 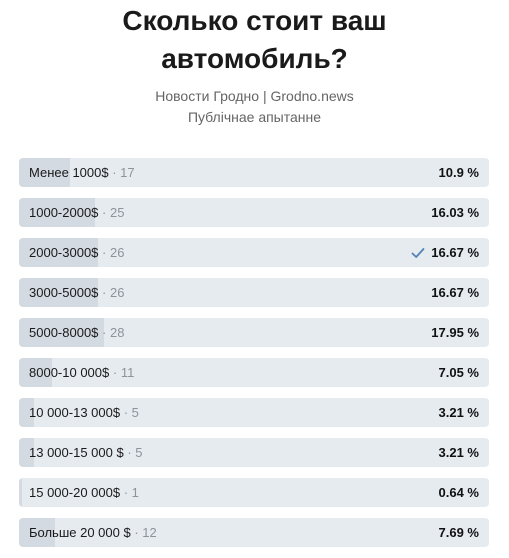 I want to click on poll-option: 1000-2000$ · 25 16.03 %, so click(x=254, y=212).